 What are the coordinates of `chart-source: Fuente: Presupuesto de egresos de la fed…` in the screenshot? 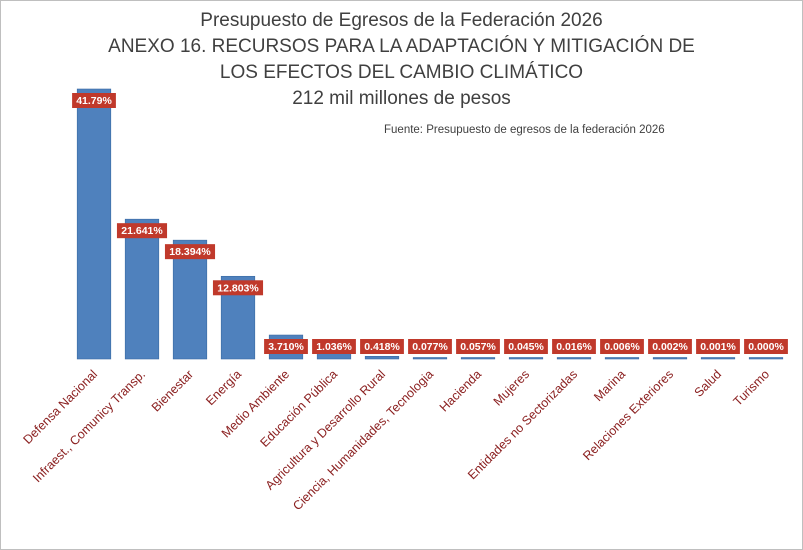 It's located at (524, 130).